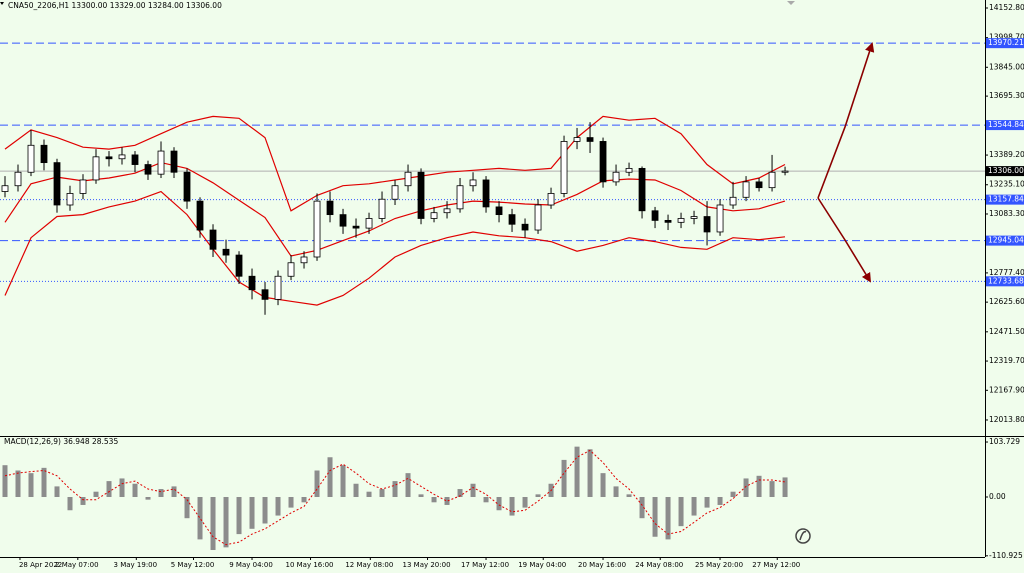 This screenshot has width=1024, height=573. I want to click on macd-y-tick-label: 103.729, so click(1004, 441).